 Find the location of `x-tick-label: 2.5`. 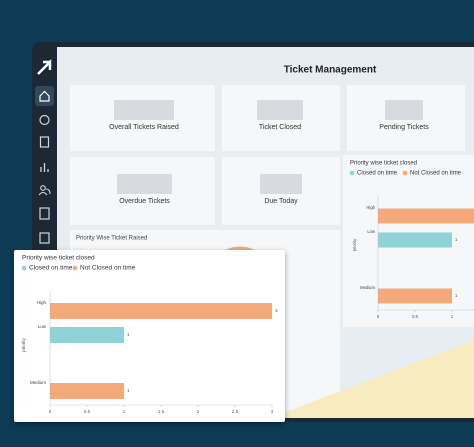

x-tick-label: 2.5 is located at coordinates (235, 411).